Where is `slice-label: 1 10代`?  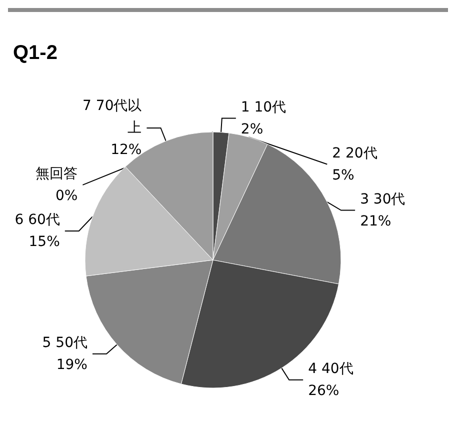 slice-label: 1 10代 is located at coordinates (263, 107).